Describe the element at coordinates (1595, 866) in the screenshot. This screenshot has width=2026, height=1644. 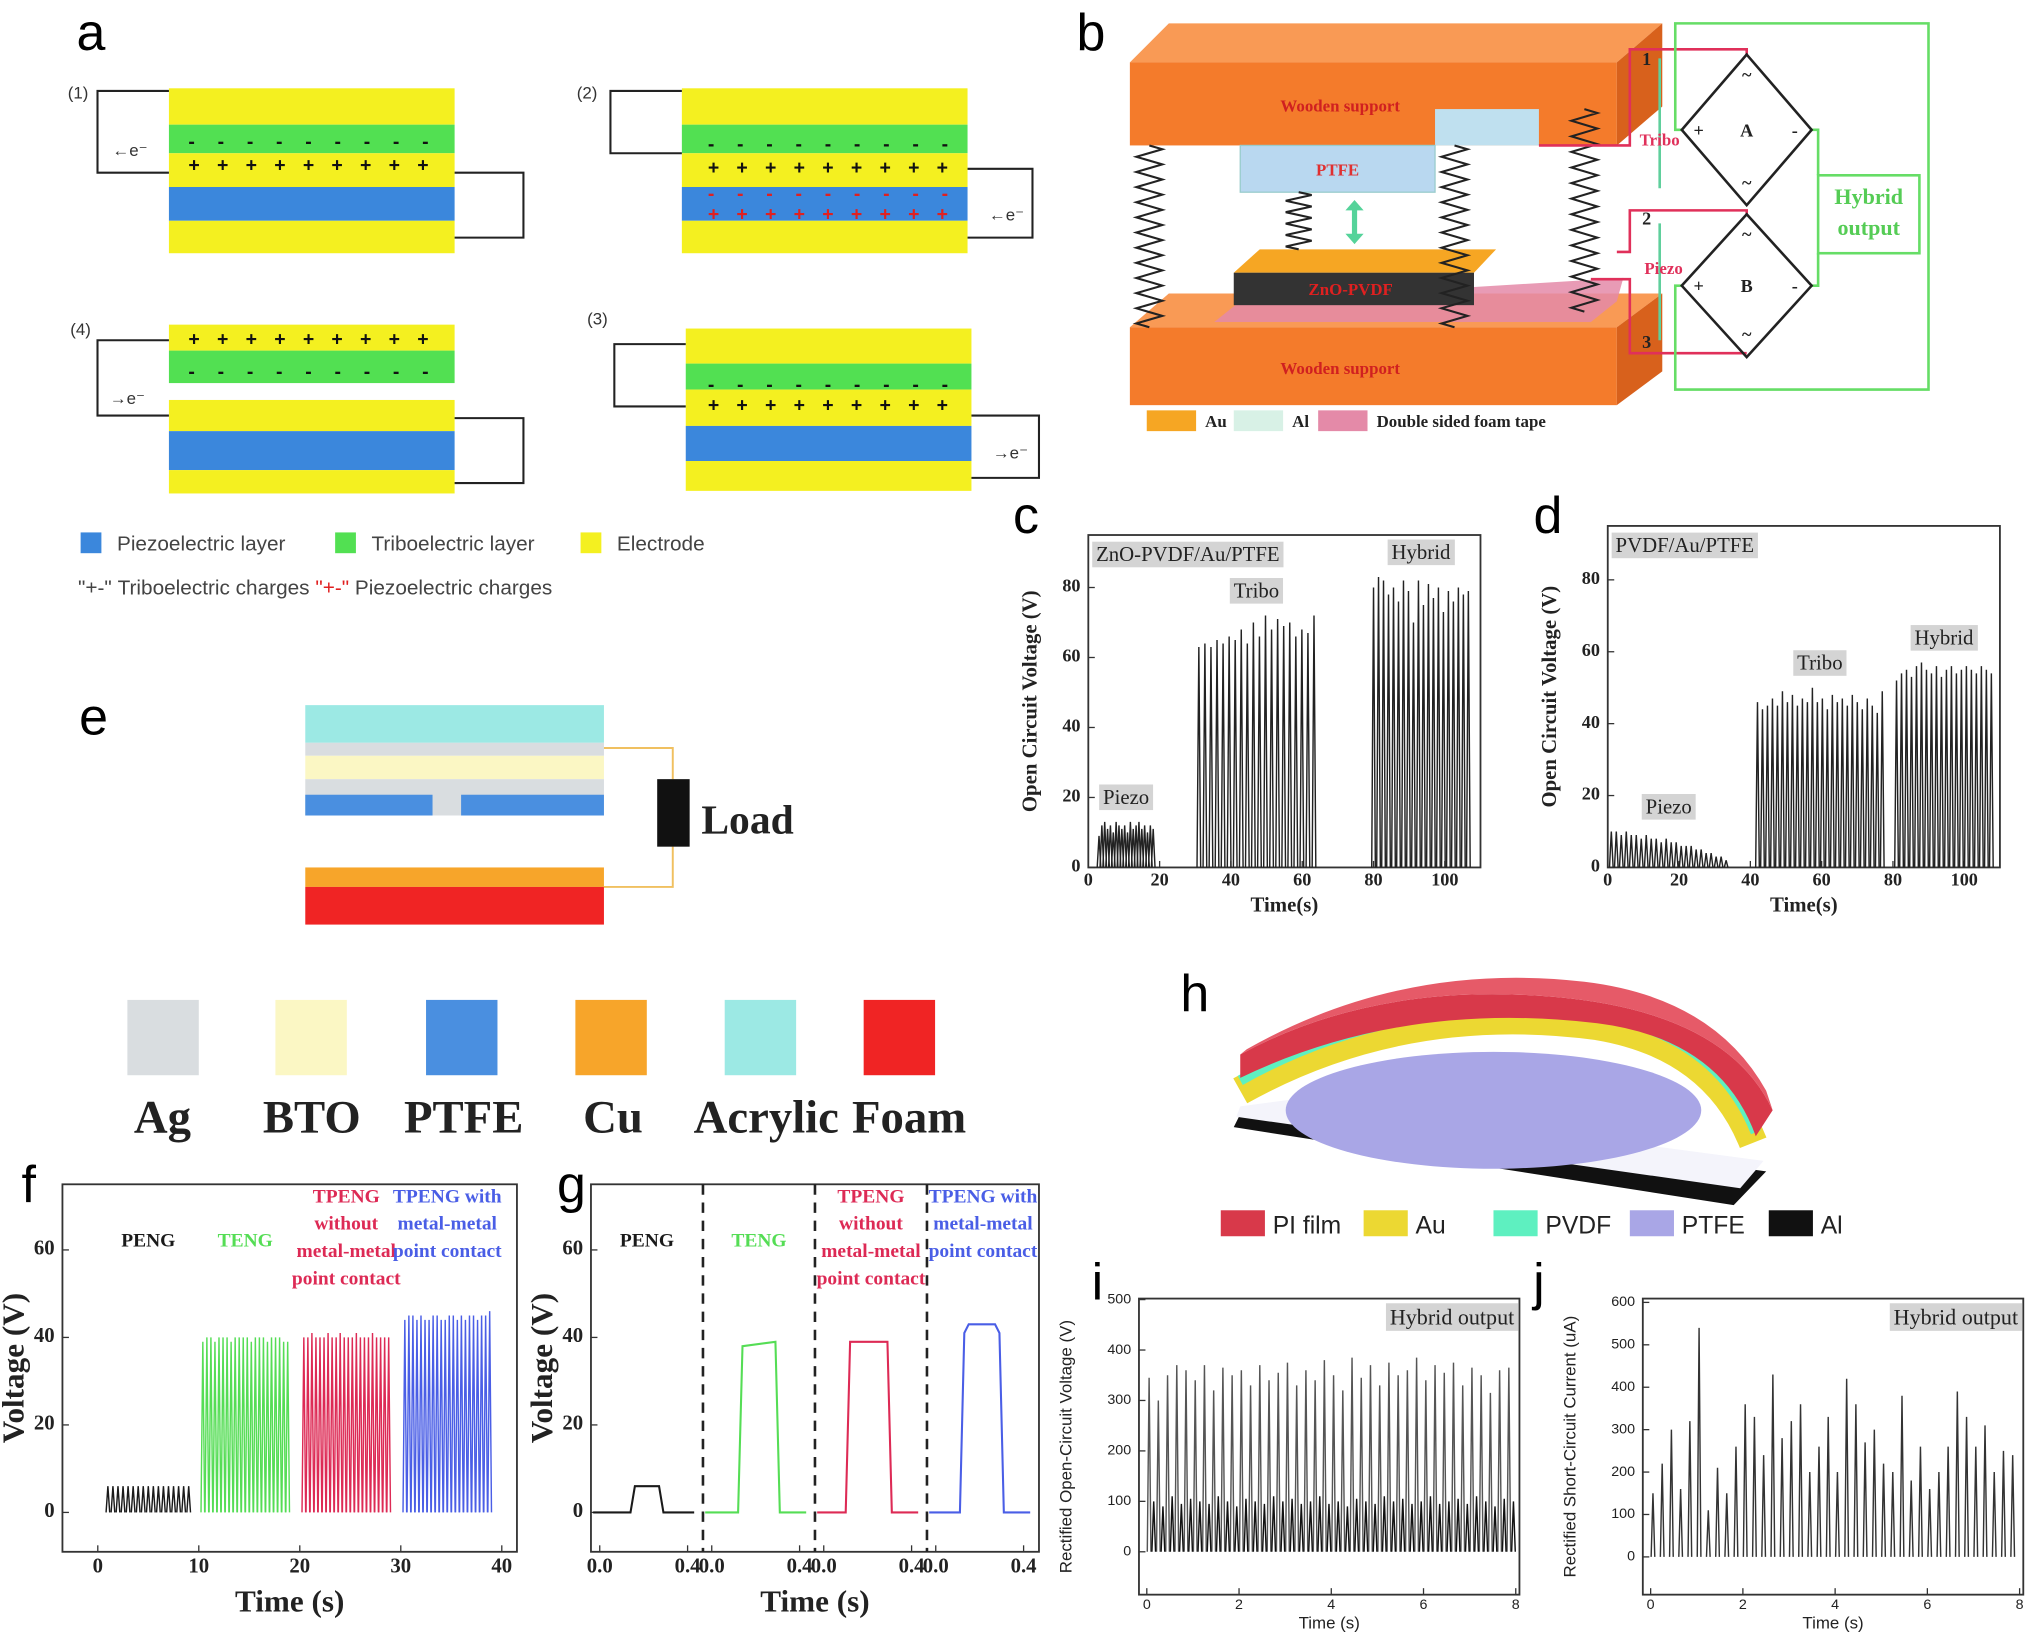
I see `y-tick-label: 0` at that location.